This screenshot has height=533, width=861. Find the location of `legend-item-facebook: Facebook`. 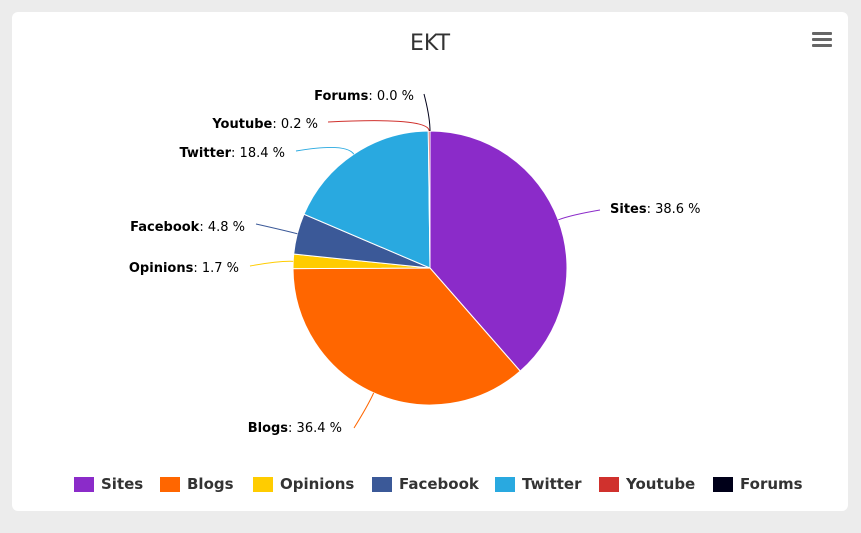

legend-item-facebook: Facebook is located at coordinates (425, 484).